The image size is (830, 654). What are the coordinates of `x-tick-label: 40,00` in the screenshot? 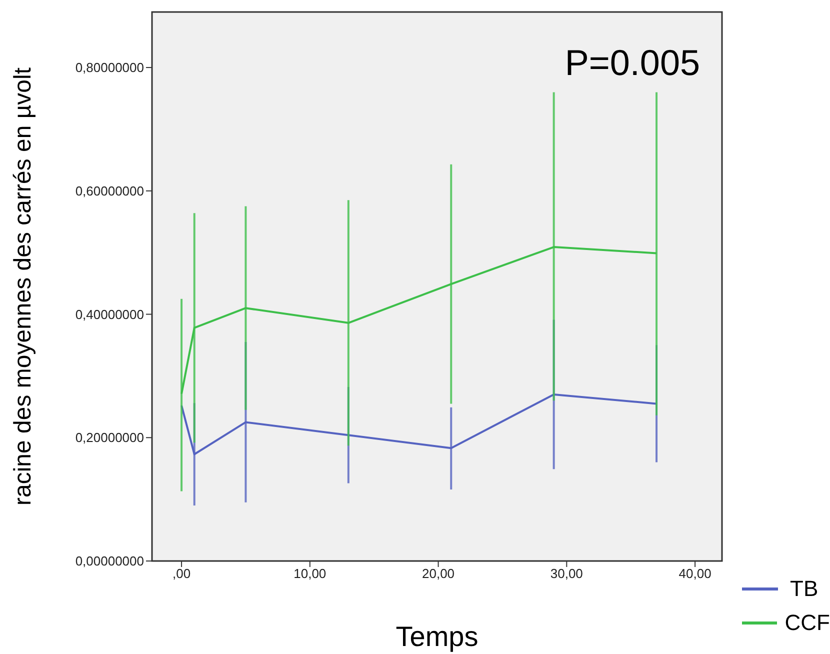 It's located at (695, 574).